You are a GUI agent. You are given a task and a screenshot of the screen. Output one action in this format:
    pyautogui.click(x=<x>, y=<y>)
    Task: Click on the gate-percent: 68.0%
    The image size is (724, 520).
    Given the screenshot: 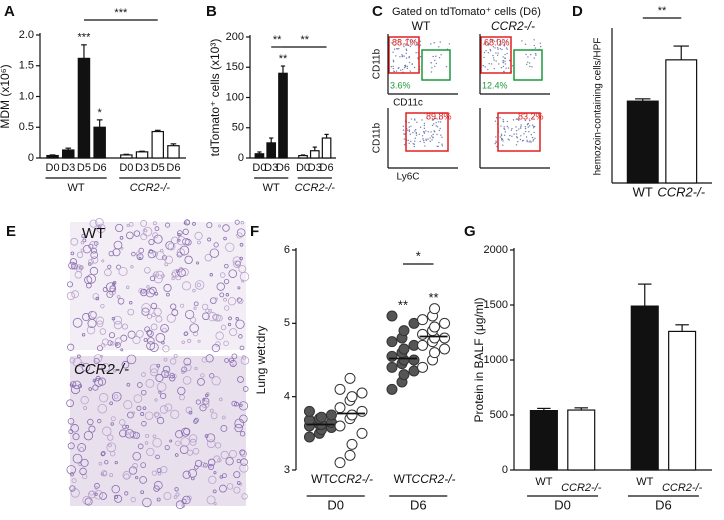 What is the action you would take?
    pyautogui.click(x=497, y=42)
    